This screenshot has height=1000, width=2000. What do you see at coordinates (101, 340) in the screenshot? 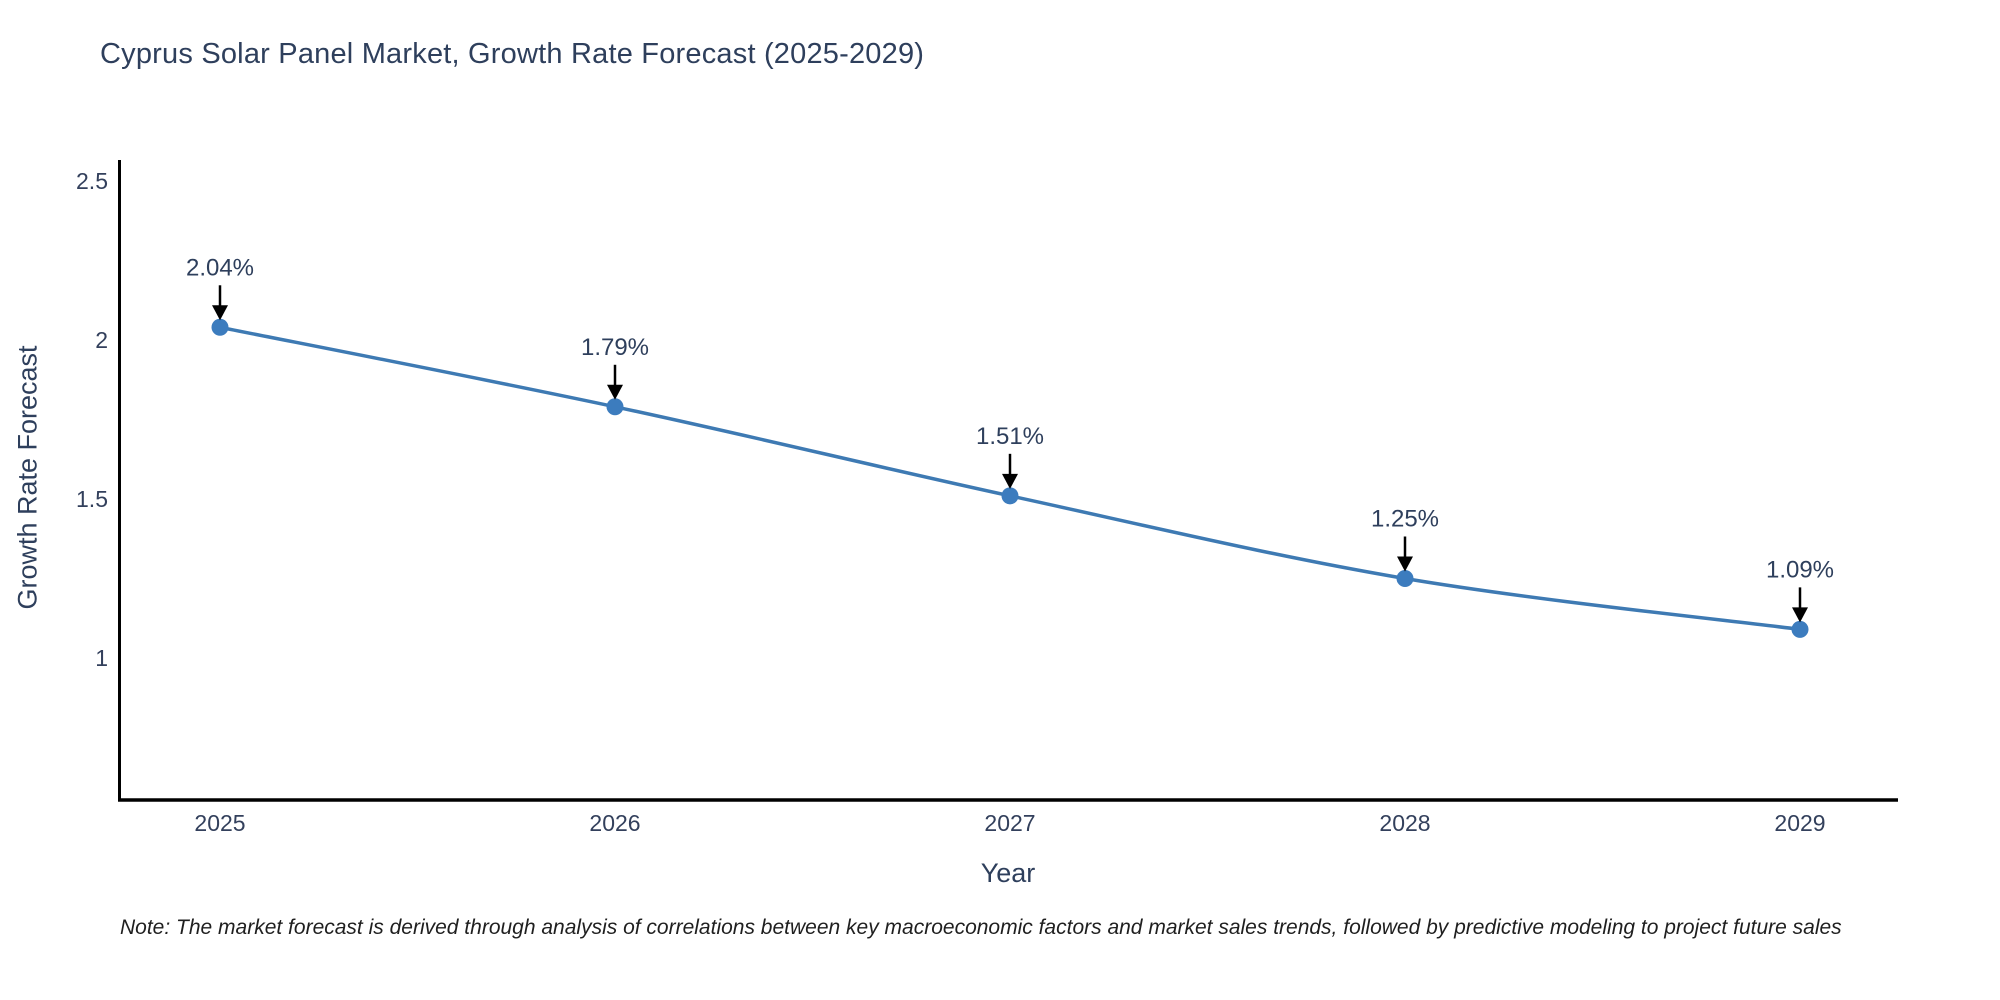
I see `y-tick-label: 2` at bounding box center [101, 340].